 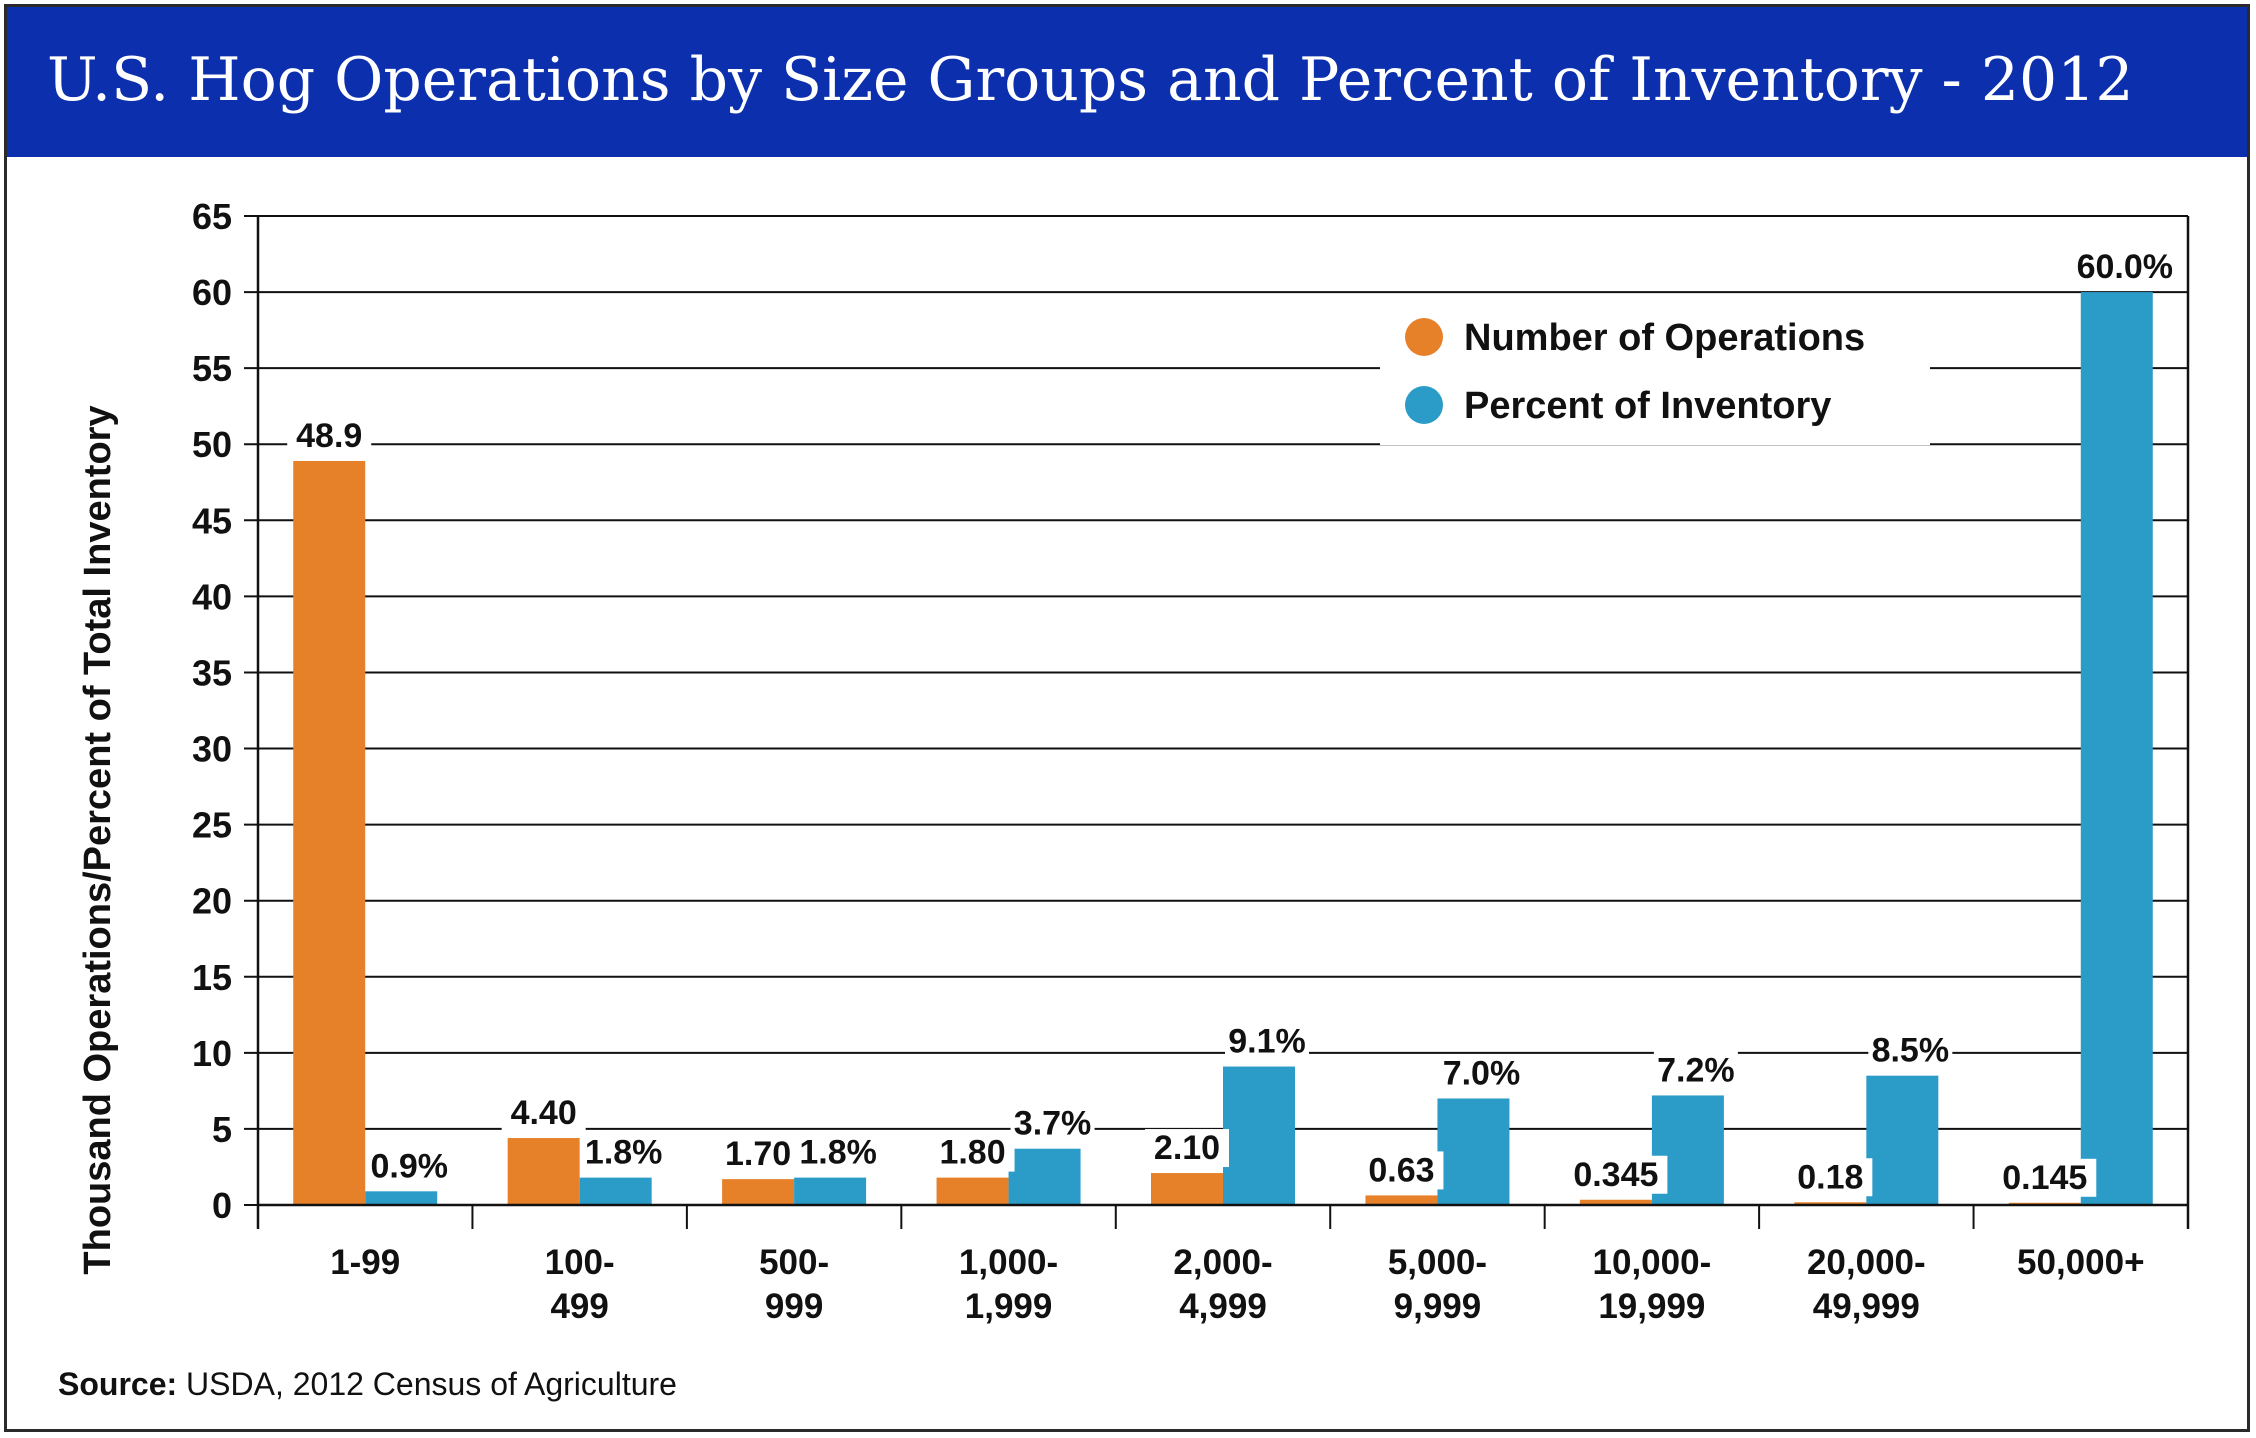 I want to click on data-label: 2.10, so click(x=1187, y=1148).